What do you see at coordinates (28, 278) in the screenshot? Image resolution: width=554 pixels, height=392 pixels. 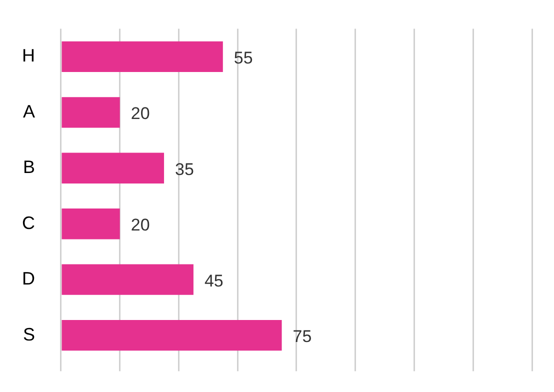 I see `y-tick-label: D` at bounding box center [28, 278].